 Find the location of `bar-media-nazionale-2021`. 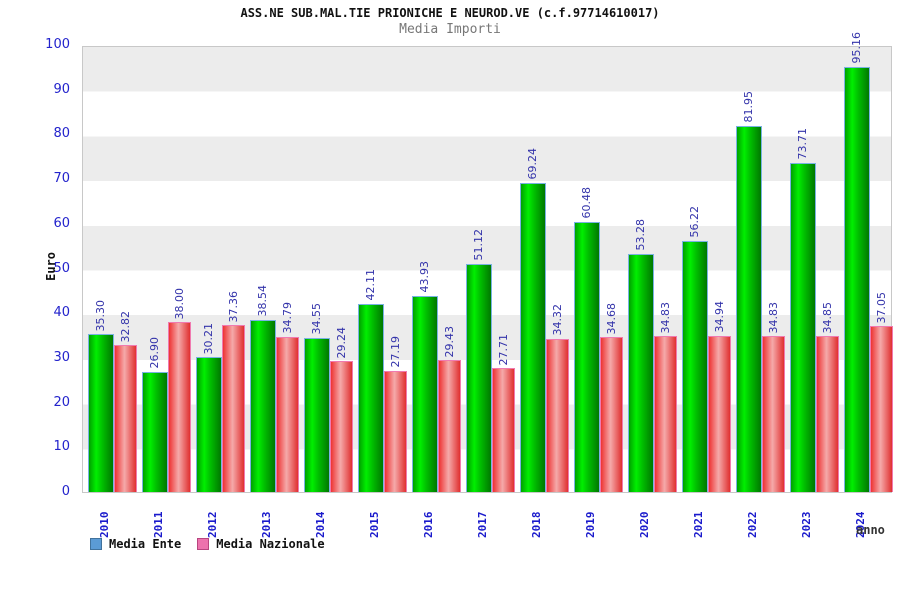

bar-media-nazionale-2021 is located at coordinates (719, 413).